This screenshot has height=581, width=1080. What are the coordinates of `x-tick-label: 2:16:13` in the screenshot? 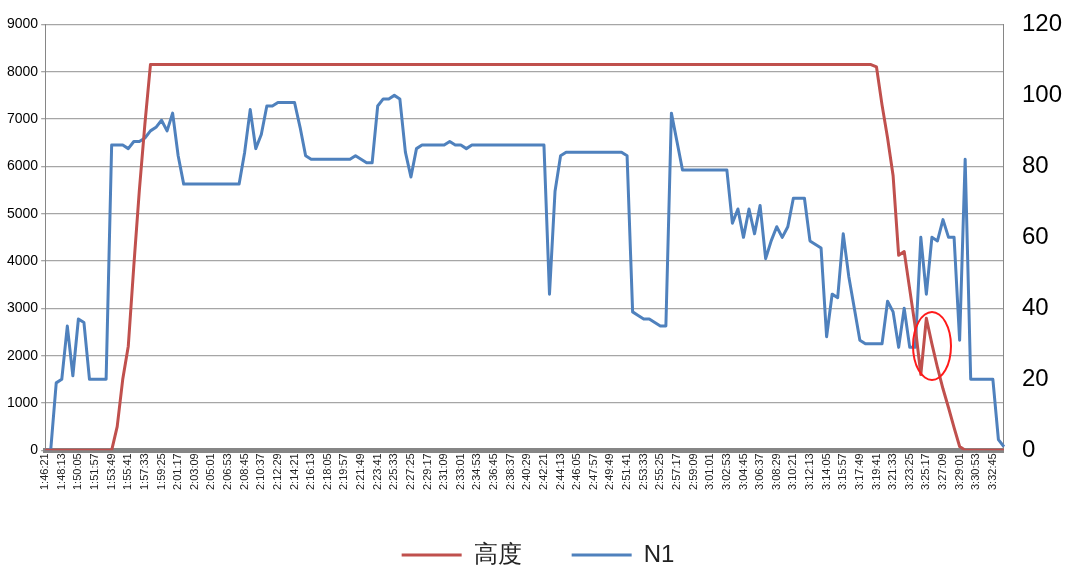 It's located at (310, 471).